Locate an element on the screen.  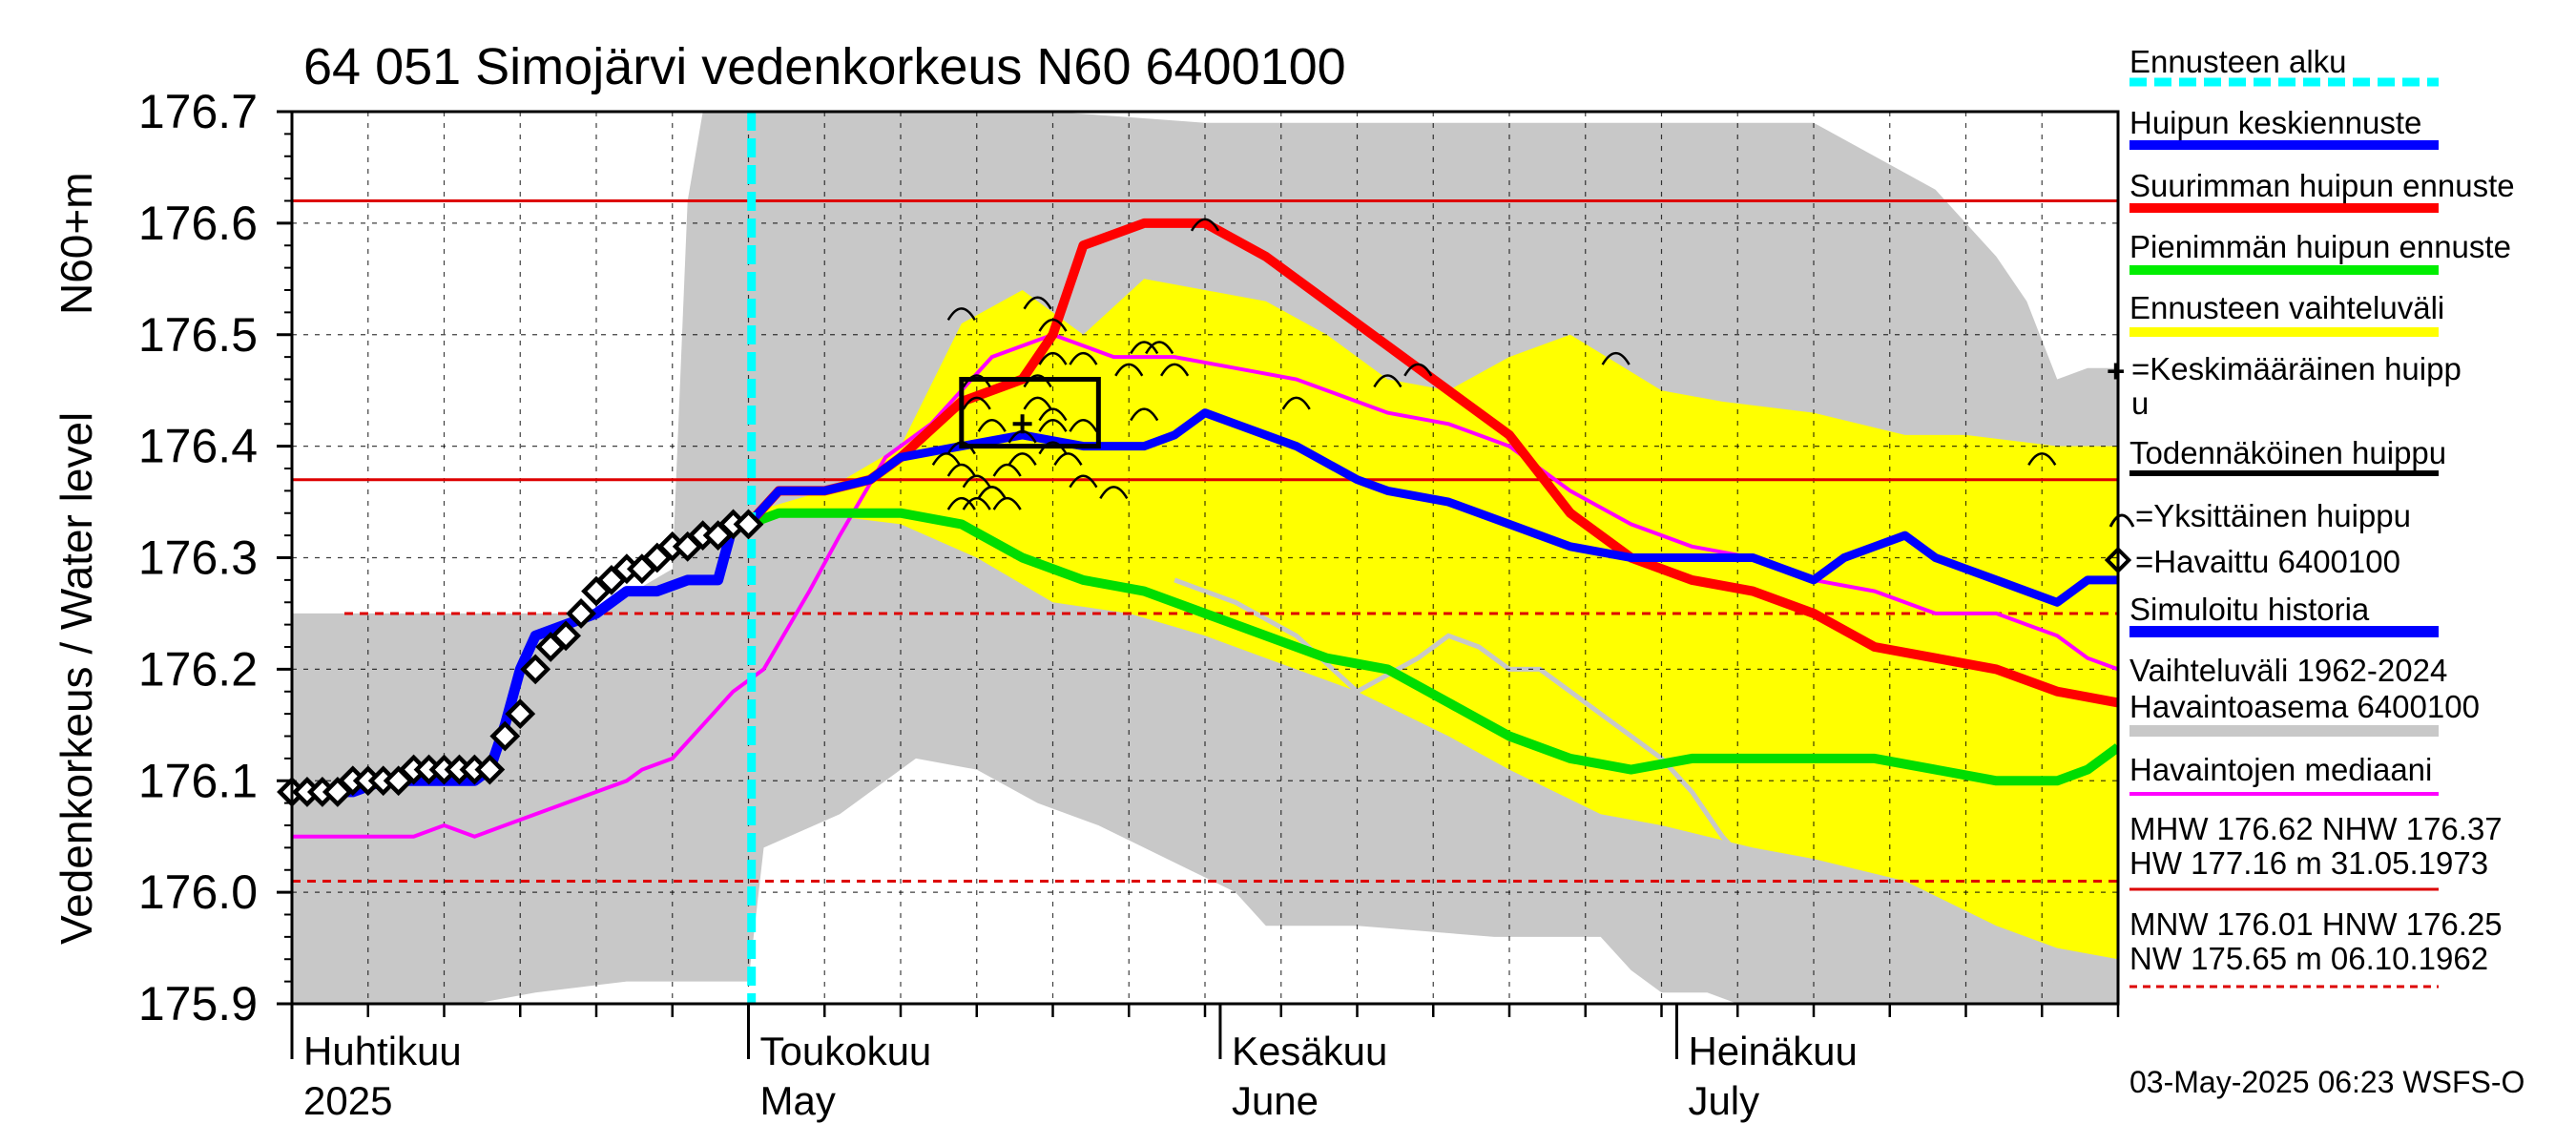
individual-peak-icon is located at coordinates (2122, 520).